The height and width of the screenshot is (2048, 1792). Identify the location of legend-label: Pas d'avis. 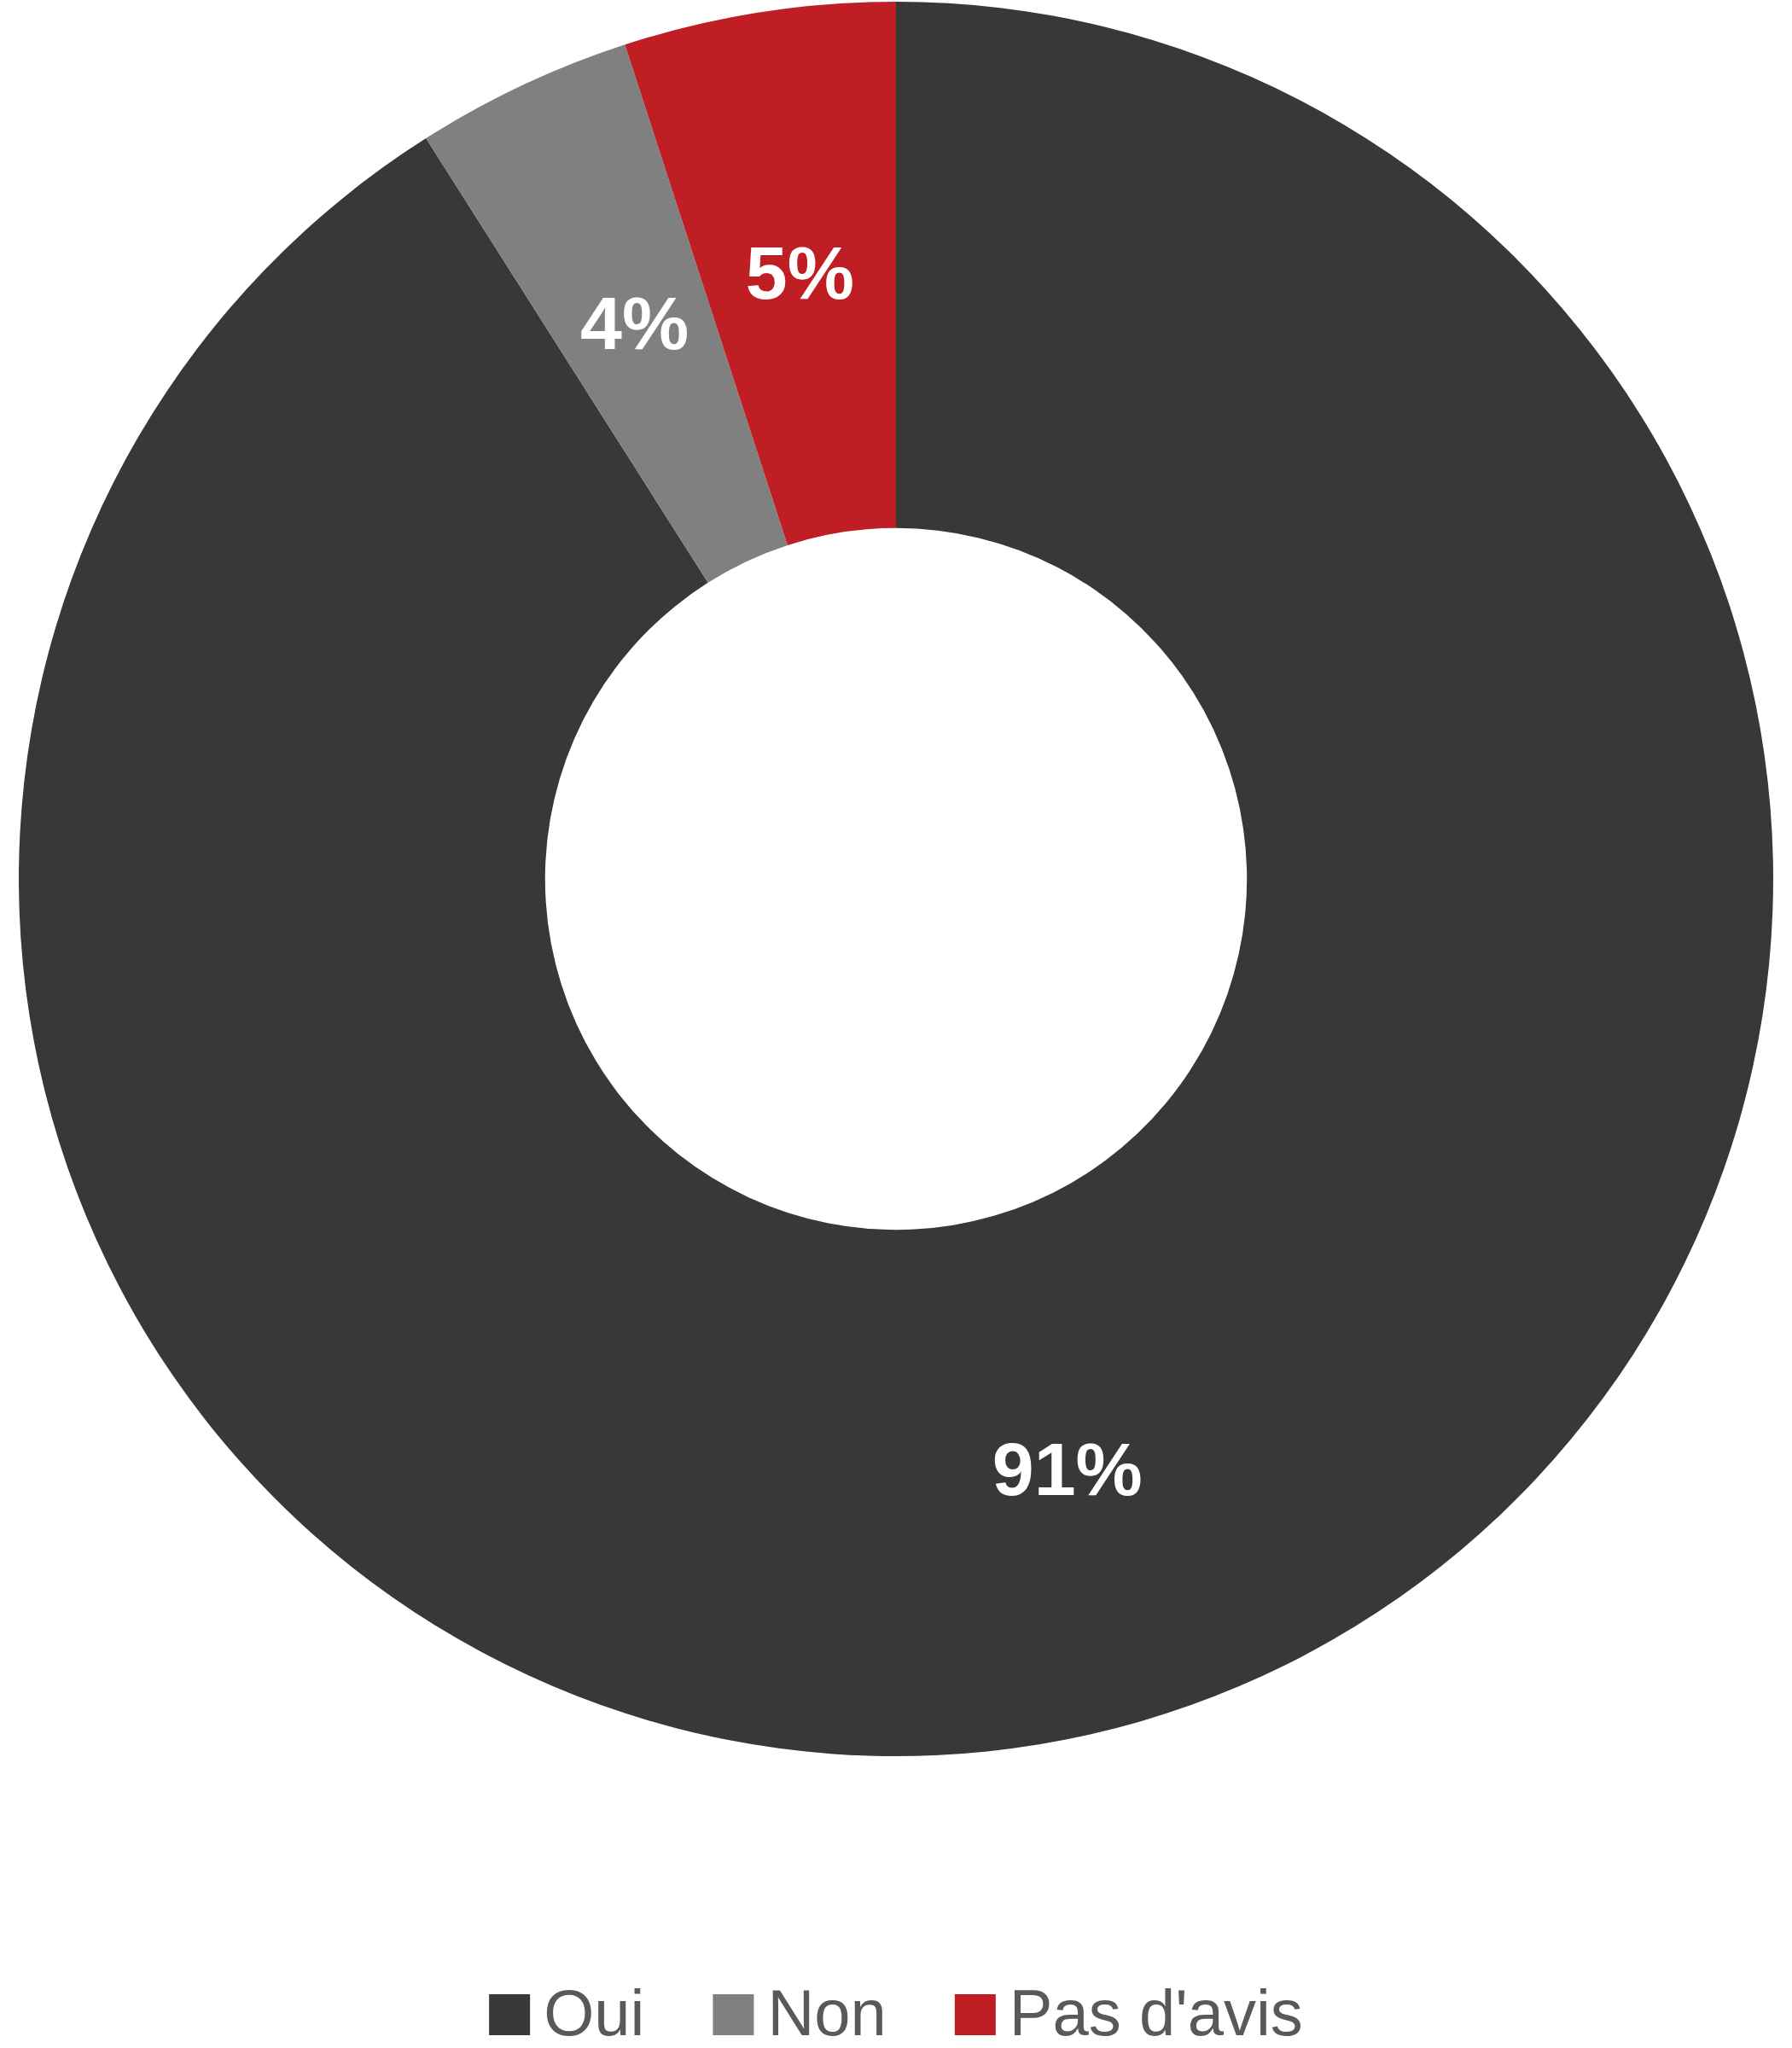
(1156, 2012).